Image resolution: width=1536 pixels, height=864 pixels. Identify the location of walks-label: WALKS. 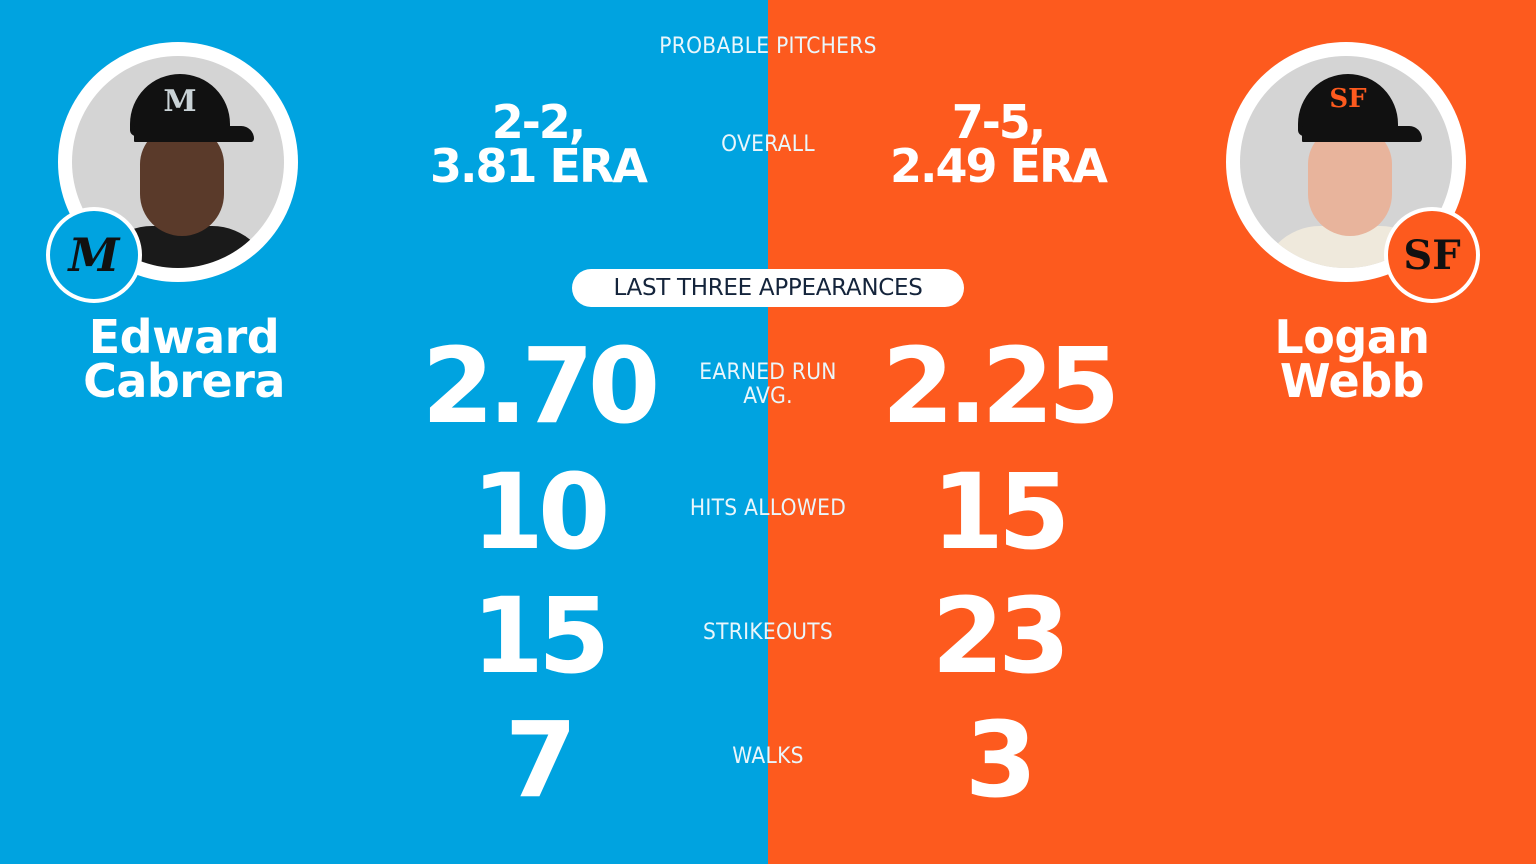
(768, 756).